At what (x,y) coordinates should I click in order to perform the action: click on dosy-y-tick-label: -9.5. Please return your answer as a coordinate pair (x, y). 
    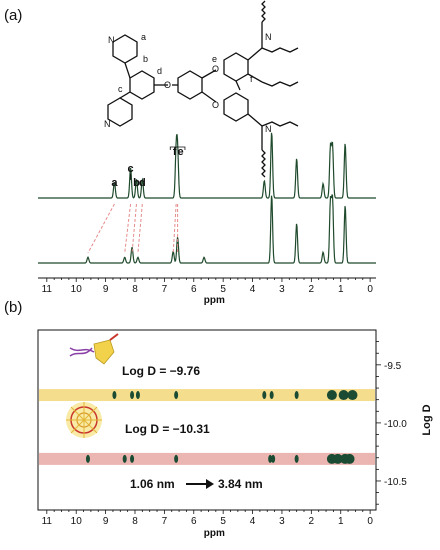
    Looking at the image, I should click on (393, 366).